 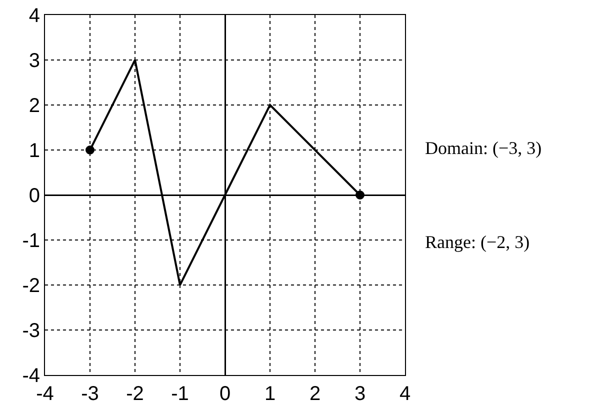 I want to click on x-tick-label: -1, so click(x=180, y=393).